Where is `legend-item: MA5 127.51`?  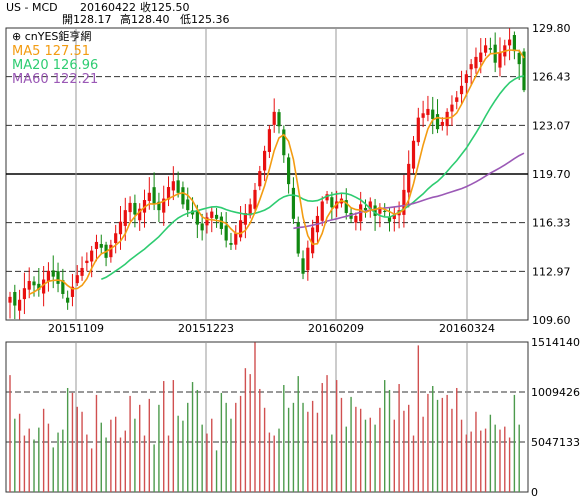 legend-item: MA5 127.51 is located at coordinates (51, 51).